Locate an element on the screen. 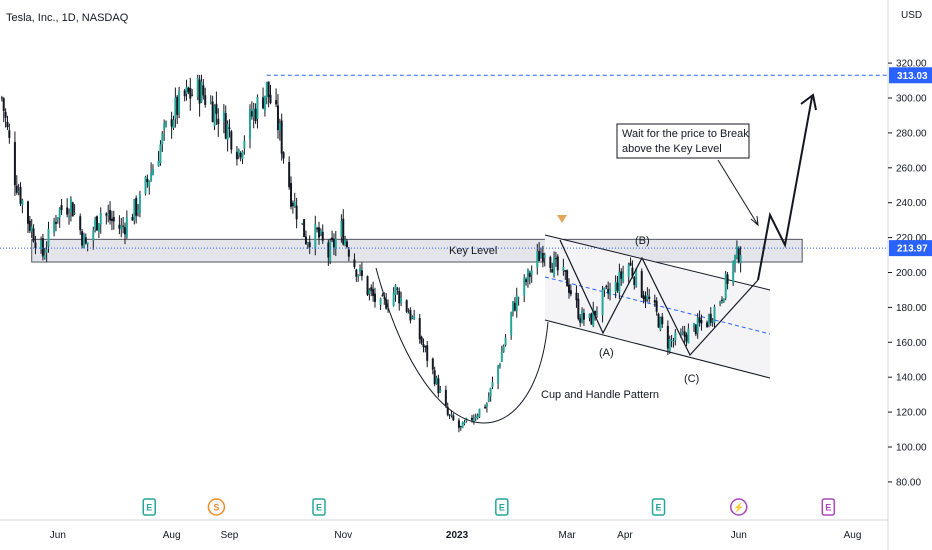  channel-mid-line is located at coordinates (657, 305).